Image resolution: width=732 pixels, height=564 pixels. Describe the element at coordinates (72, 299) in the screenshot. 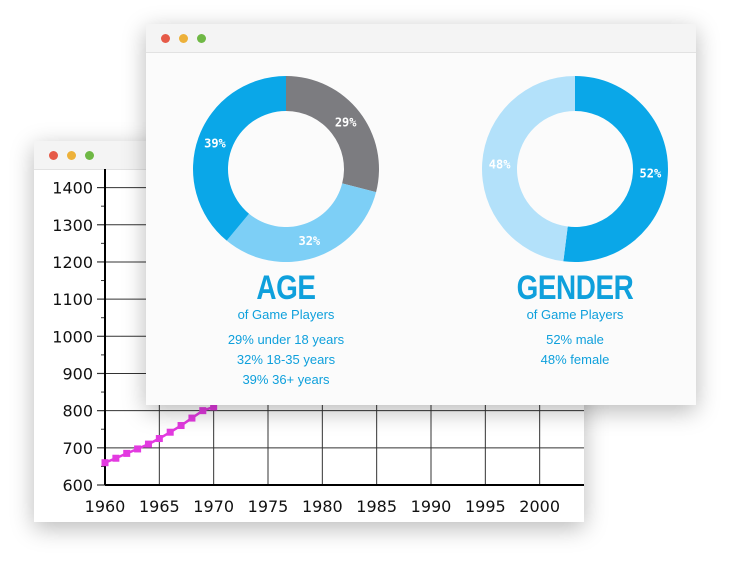

I see `y-tick-label: 1100` at that location.